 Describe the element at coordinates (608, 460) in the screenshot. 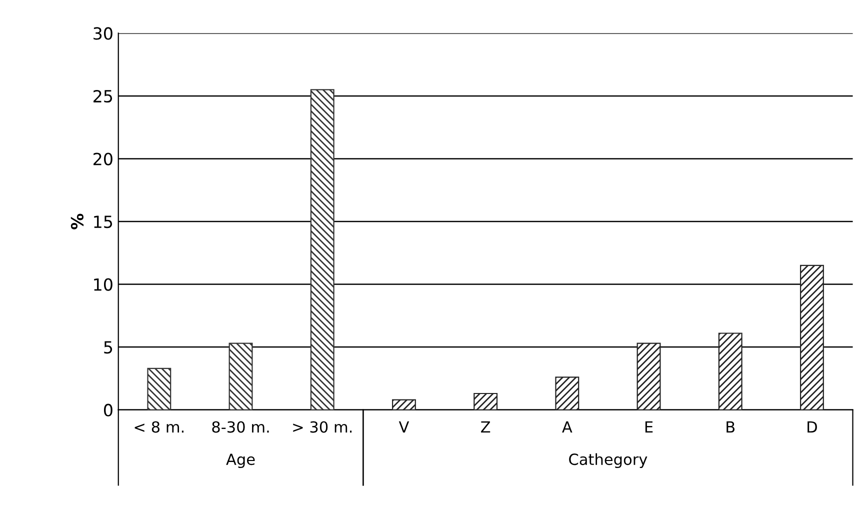

I see `text: Cathegory` at that location.